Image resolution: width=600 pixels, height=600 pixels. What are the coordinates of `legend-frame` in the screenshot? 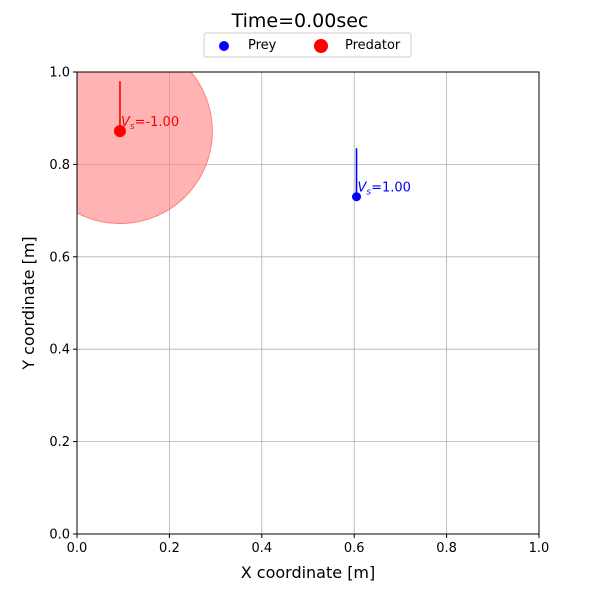 It's located at (307, 45).